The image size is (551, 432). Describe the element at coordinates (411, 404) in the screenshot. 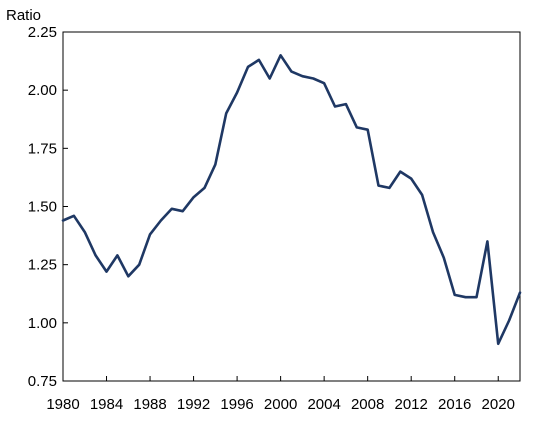

I see `x-tick-label: 2012` at that location.